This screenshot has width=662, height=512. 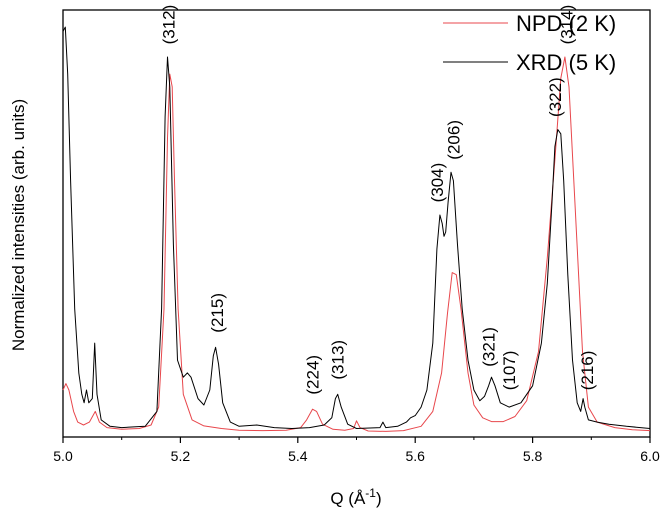 What do you see at coordinates (169, 25) in the screenshot?
I see `peak-label: (312)` at bounding box center [169, 25].